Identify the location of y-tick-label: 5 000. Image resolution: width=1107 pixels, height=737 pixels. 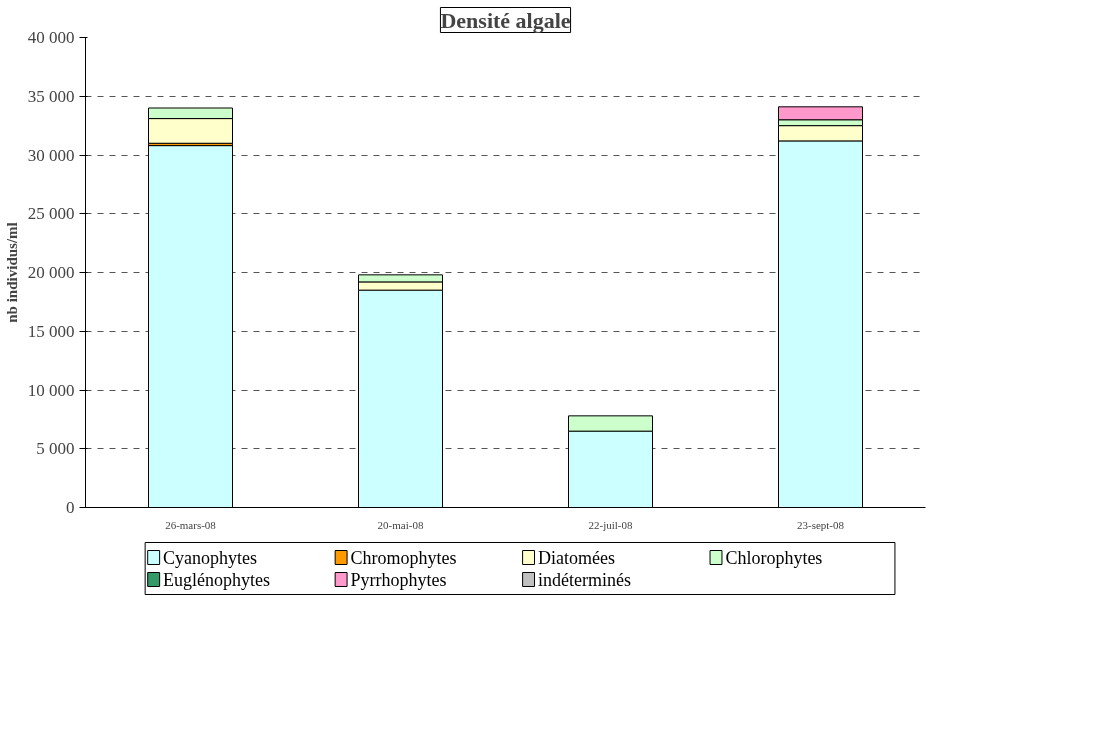
(55, 449).